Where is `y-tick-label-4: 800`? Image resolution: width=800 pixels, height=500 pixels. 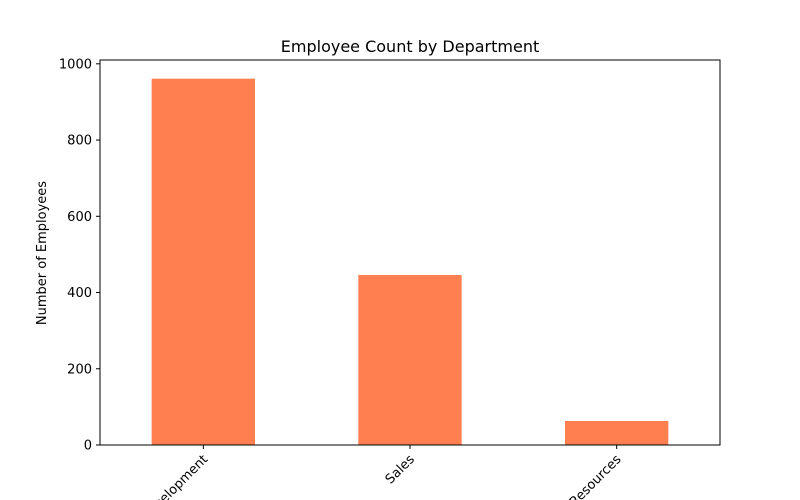 y-tick-label-4: 800 is located at coordinates (79, 141).